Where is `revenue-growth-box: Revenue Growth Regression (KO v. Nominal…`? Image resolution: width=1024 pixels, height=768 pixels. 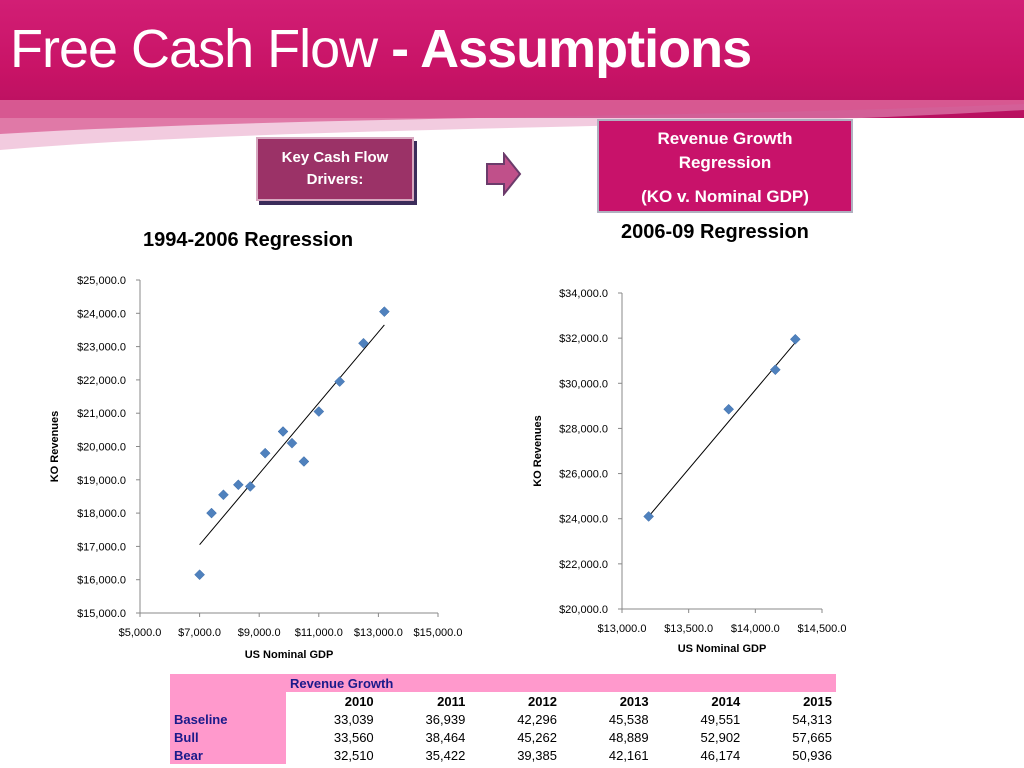 revenue-growth-box: Revenue Growth Regression (KO v. Nominal… is located at coordinates (725, 166).